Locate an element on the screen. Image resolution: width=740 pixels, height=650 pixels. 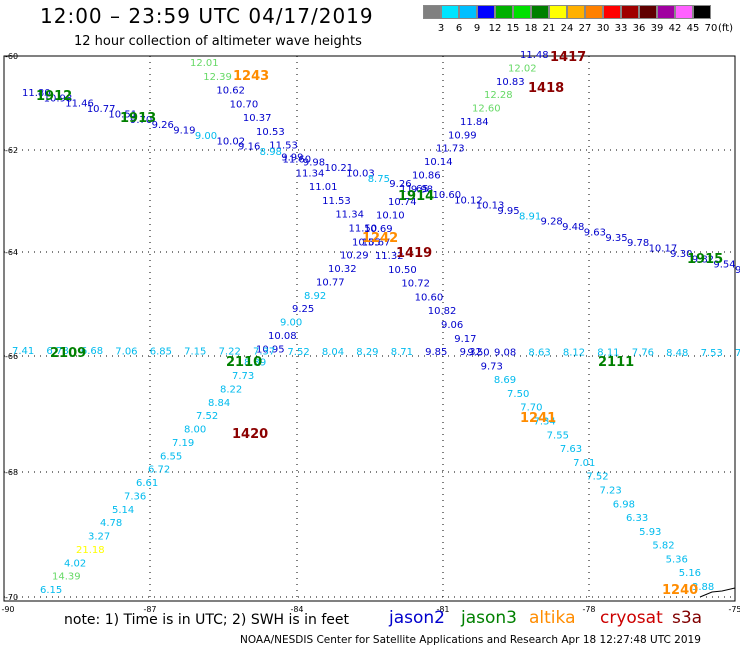
wave-height-value: 10.55 is located at coordinates (366, 242).